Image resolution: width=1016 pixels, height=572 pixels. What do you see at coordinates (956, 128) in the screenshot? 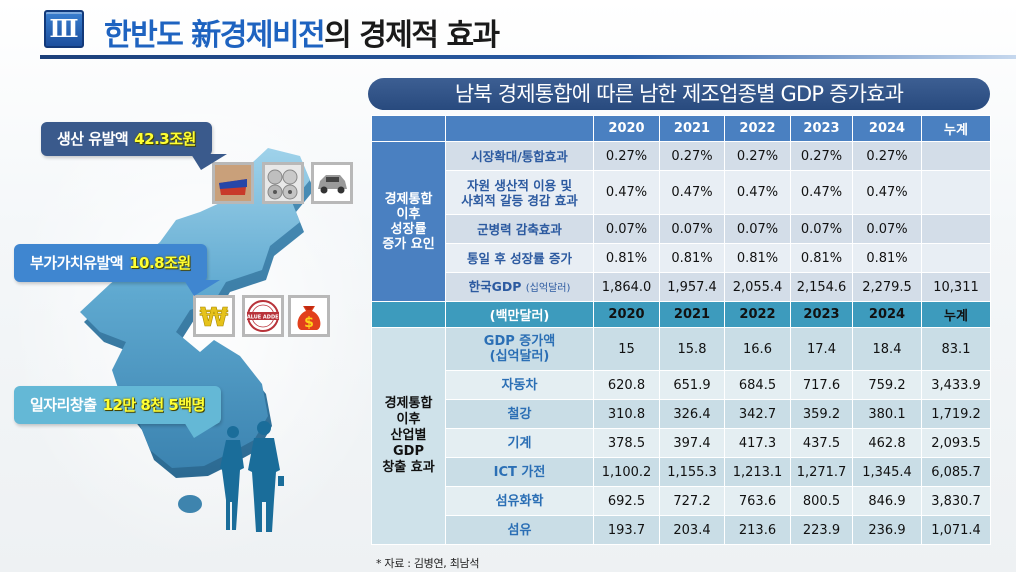
I see `column-header: 누계` at bounding box center [956, 128].